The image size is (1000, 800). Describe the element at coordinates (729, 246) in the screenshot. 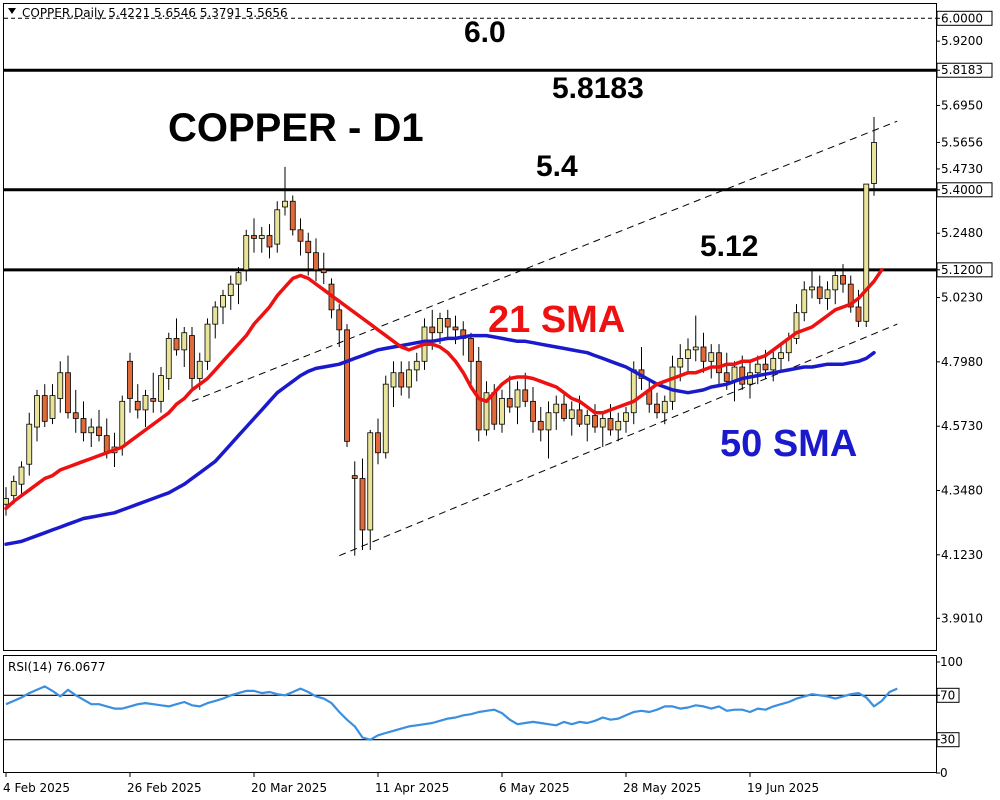

I see `level-label-5-12: 5.12` at that location.